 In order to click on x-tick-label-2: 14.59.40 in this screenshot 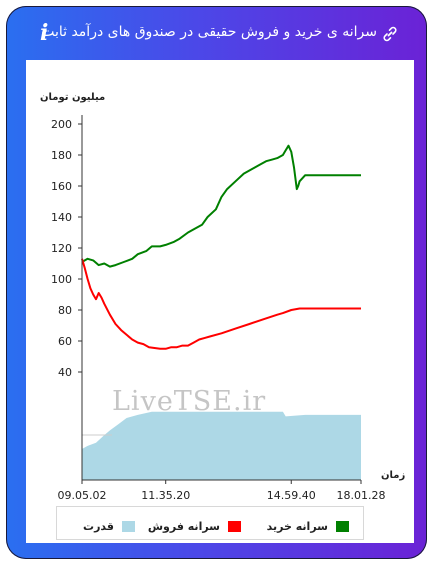, I will do `click(291, 494)`.